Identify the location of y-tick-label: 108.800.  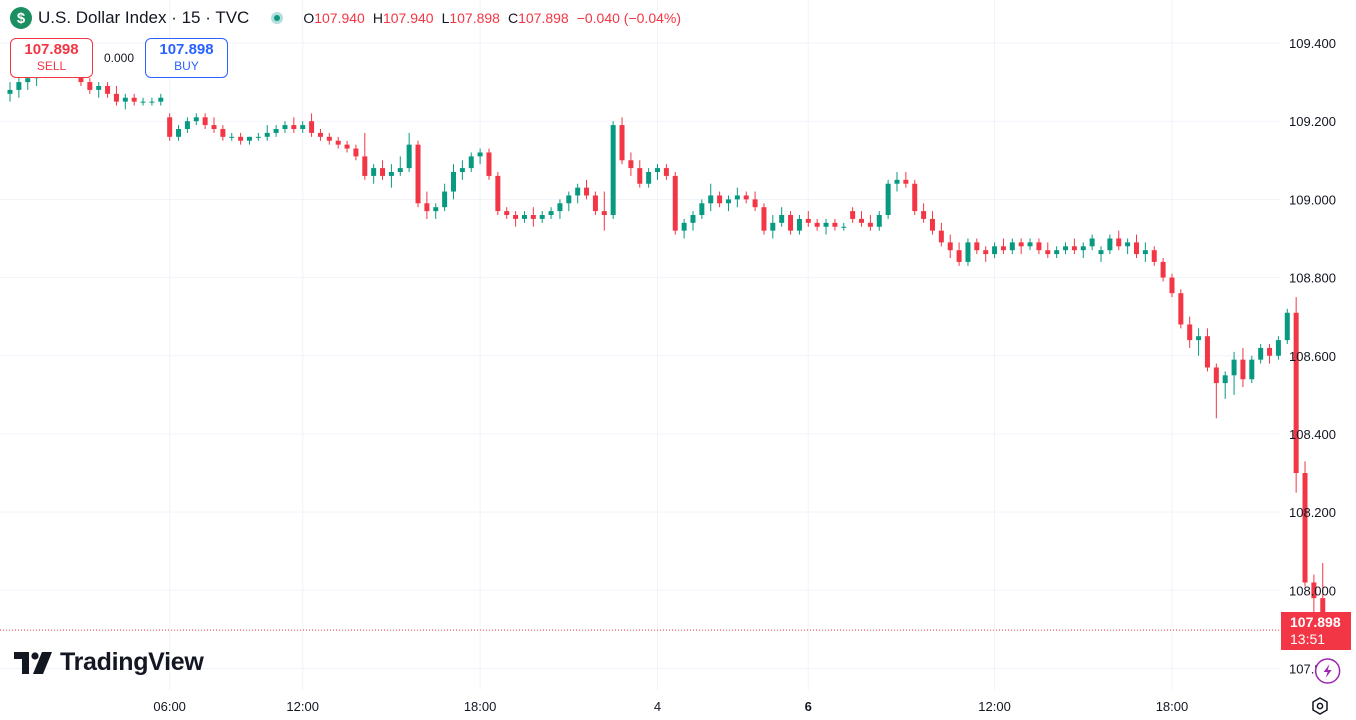
(1312, 278).